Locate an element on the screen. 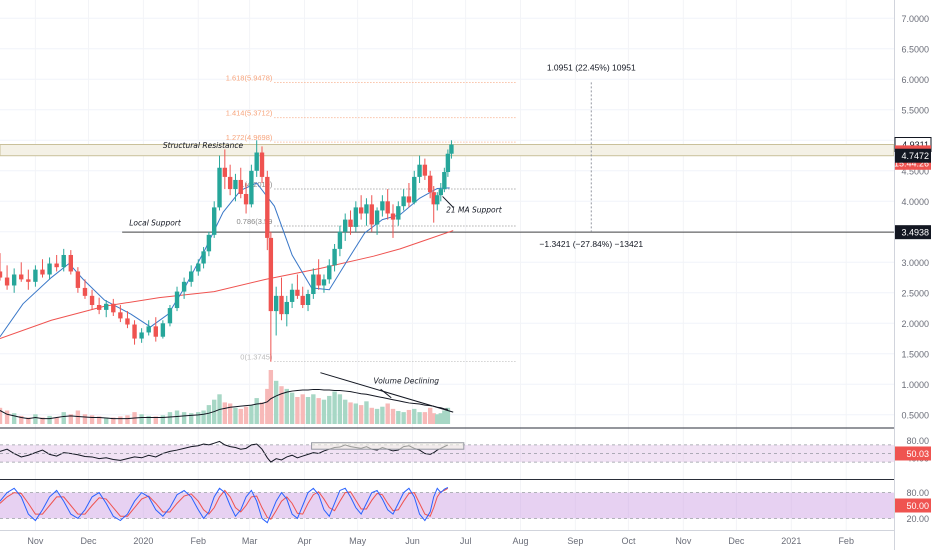  price-badge-label: 15:44:26 is located at coordinates (911, 163).